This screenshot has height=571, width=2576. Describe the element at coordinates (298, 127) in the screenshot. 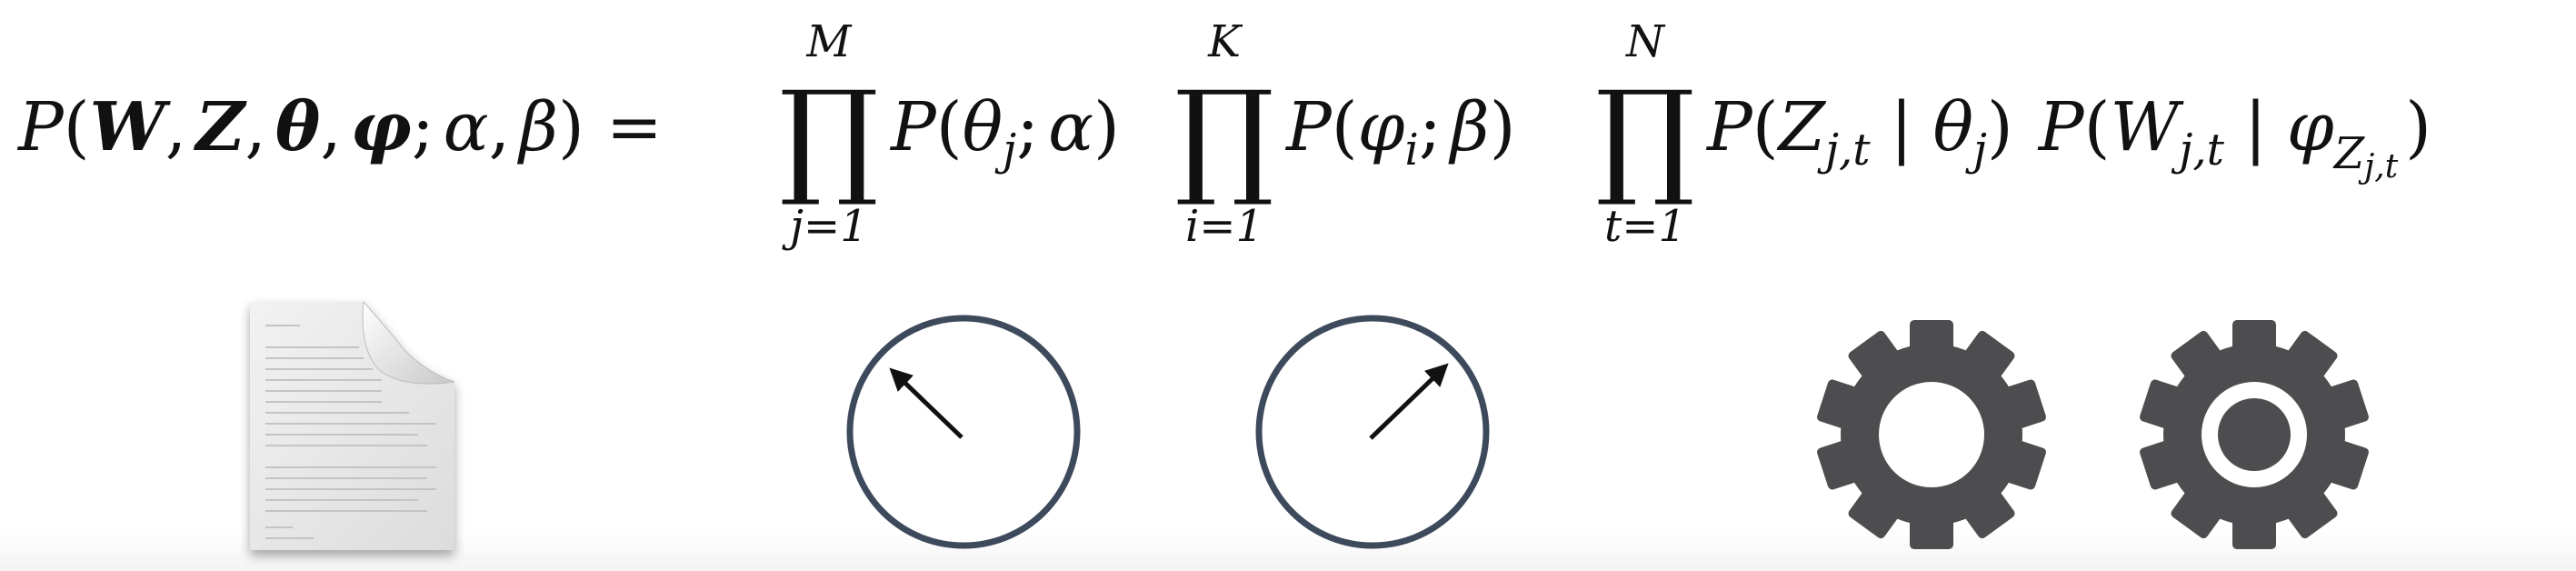

I see `formula-lhs-theta: θ` at that location.